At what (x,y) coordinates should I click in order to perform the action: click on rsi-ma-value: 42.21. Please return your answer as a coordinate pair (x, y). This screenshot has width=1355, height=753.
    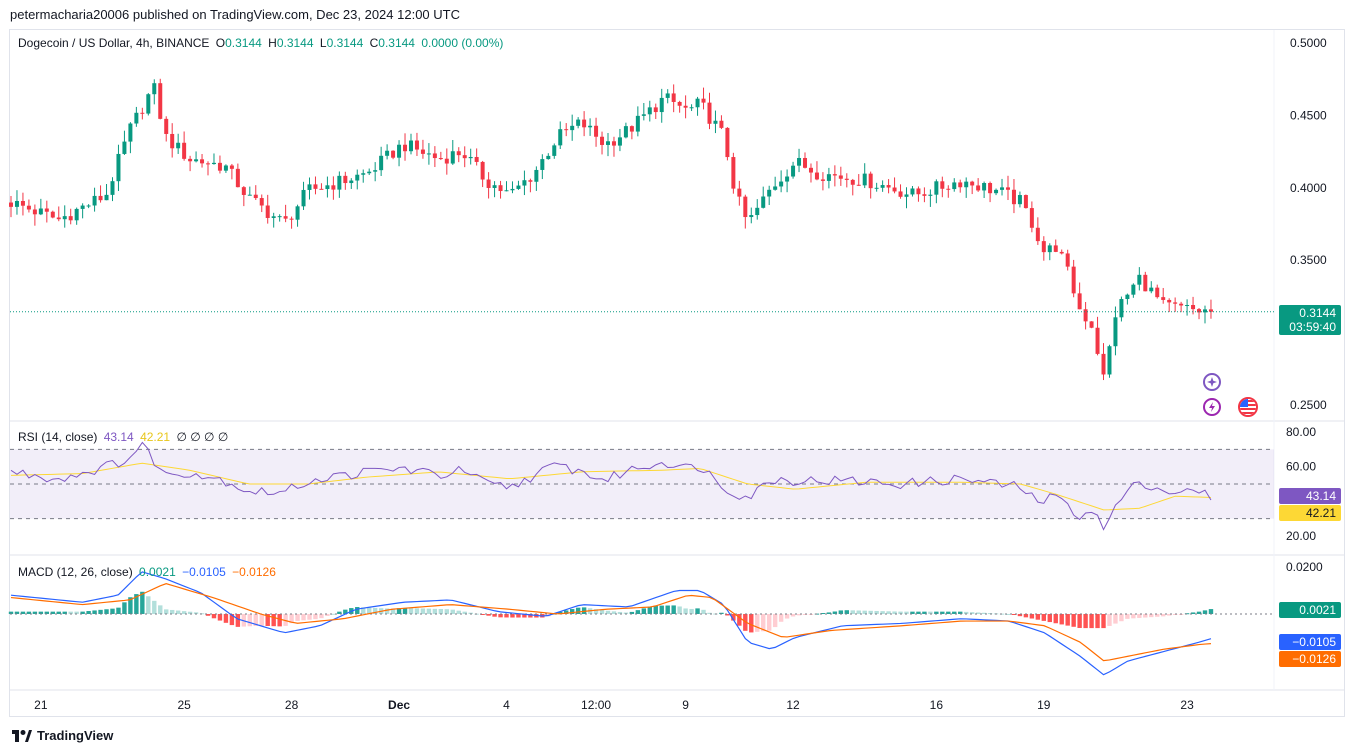
    Looking at the image, I should click on (155, 437).